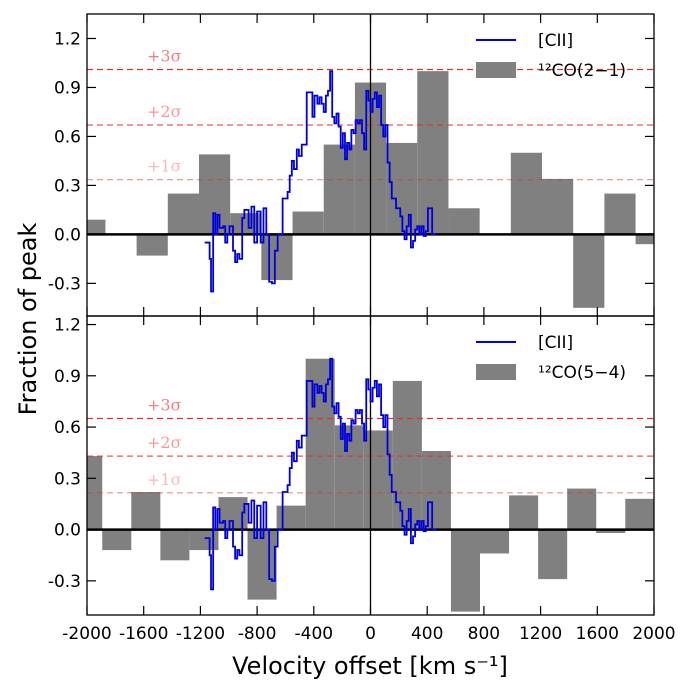 The height and width of the screenshot is (682, 694). I want to click on x-tick-label: -800, so click(257, 634).